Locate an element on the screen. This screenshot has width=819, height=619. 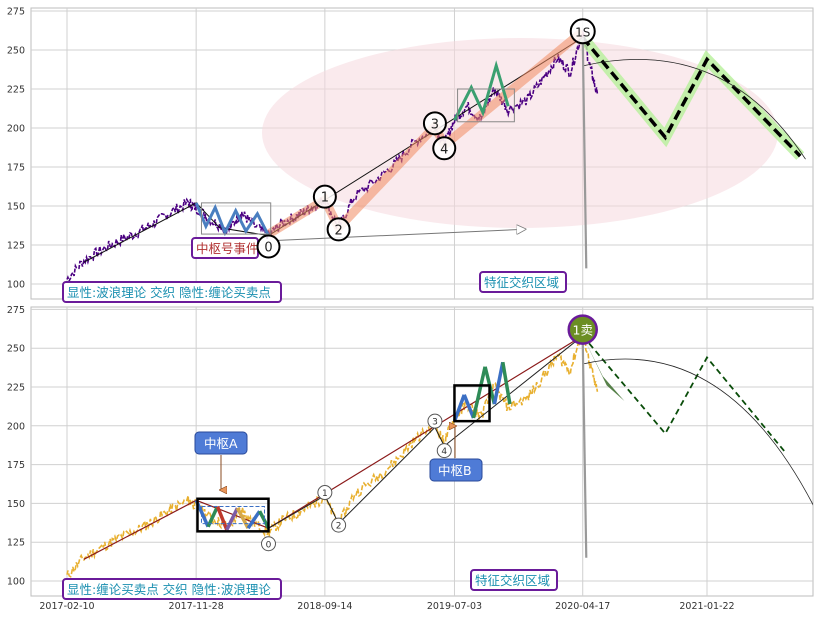
bottom-method-label-box: 显性:缠论买卖点 交织 隐性:波浪理论 is located at coordinates (172, 589).